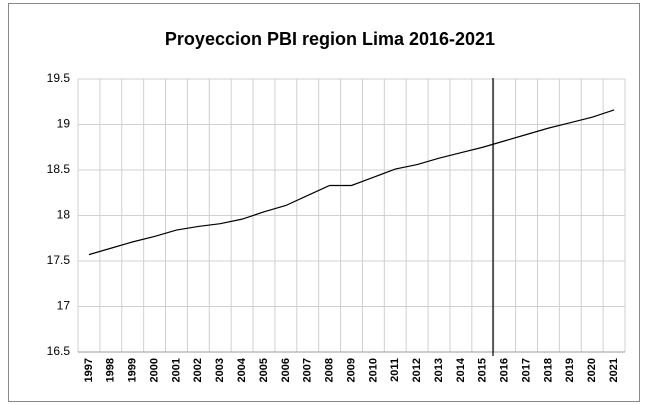 The height and width of the screenshot is (405, 648). What do you see at coordinates (59, 169) in the screenshot?
I see `y-tick-label: 18.5` at bounding box center [59, 169].